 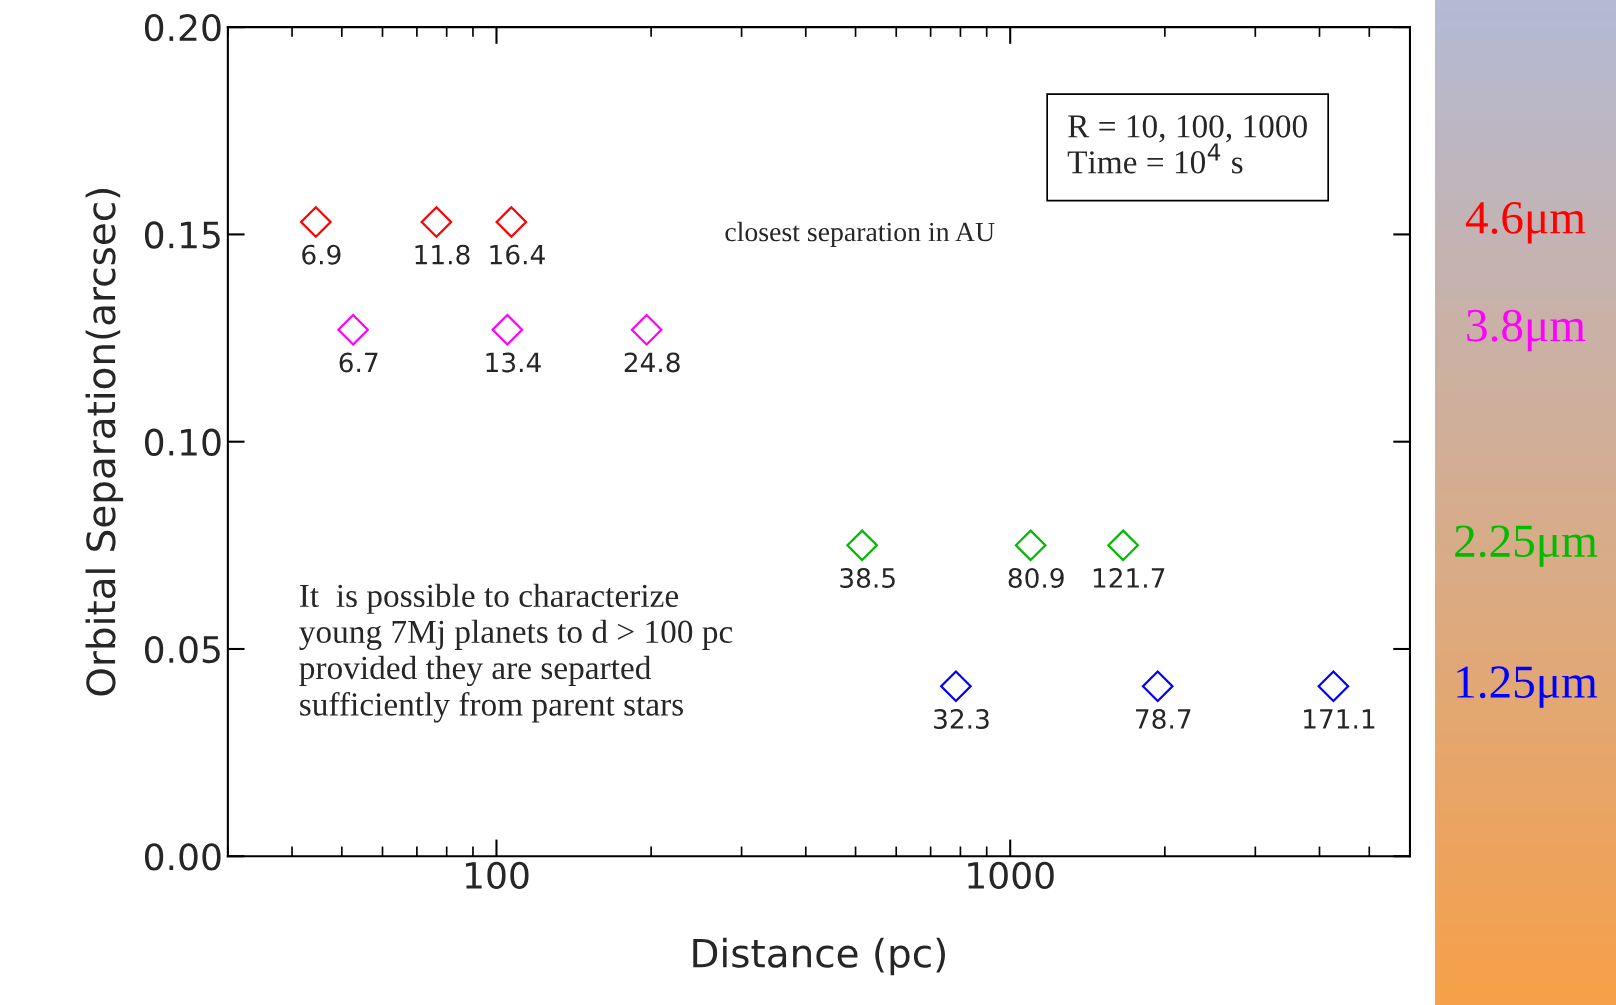 I want to click on annotation: 6.7, so click(x=358, y=362).